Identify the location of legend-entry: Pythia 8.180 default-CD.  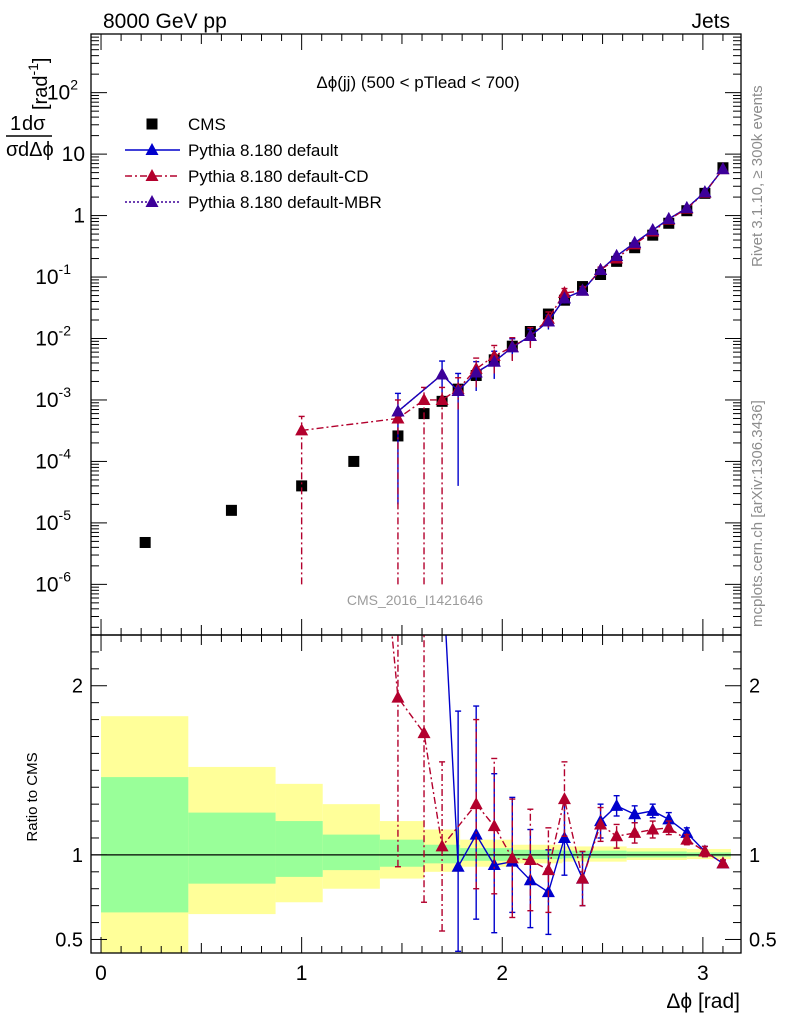
(247, 176).